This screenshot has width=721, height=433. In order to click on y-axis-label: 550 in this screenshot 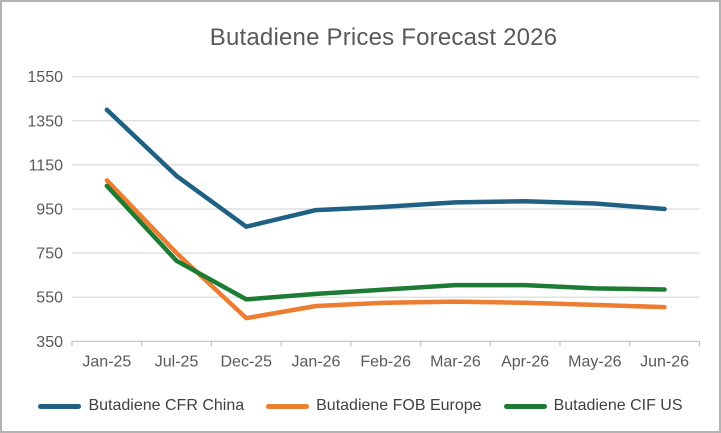, I will do `click(49, 298)`.